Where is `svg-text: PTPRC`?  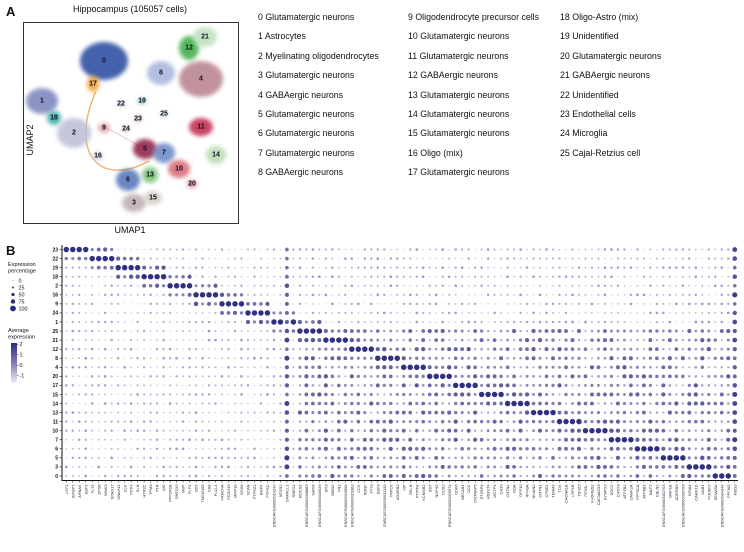 svg-text: PTPRC is located at coordinates (267, 490).